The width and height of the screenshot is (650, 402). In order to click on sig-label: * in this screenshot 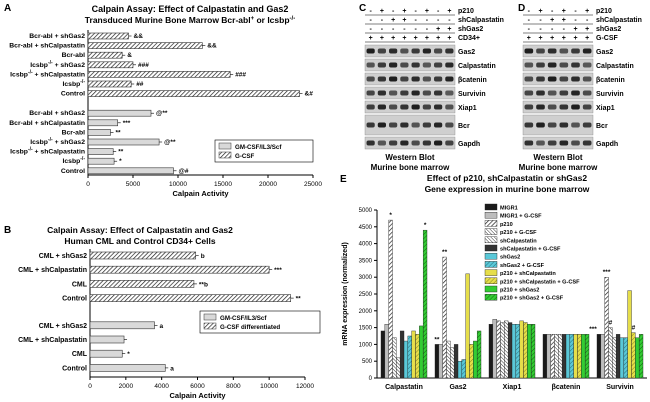, I will do `click(120, 161)`.